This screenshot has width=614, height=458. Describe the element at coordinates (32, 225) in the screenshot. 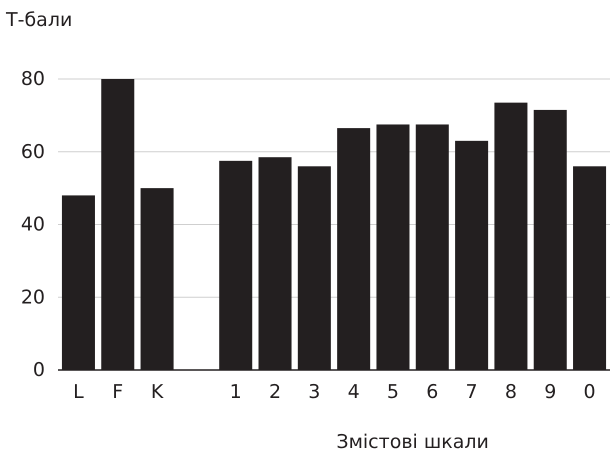

I see `y-tick-label: 40` at that location.